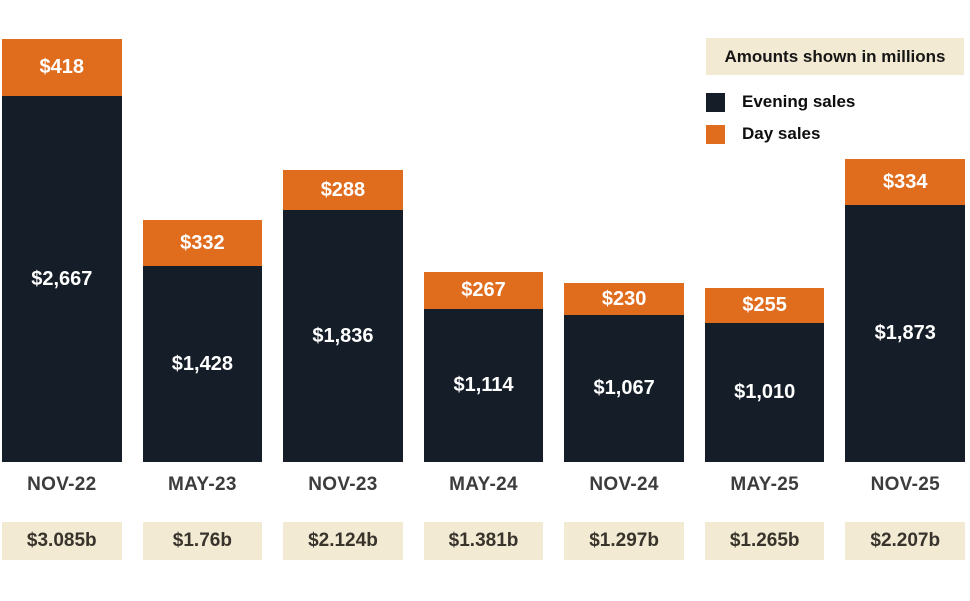  I want to click on day-sales-swatch-icon, so click(715, 134).